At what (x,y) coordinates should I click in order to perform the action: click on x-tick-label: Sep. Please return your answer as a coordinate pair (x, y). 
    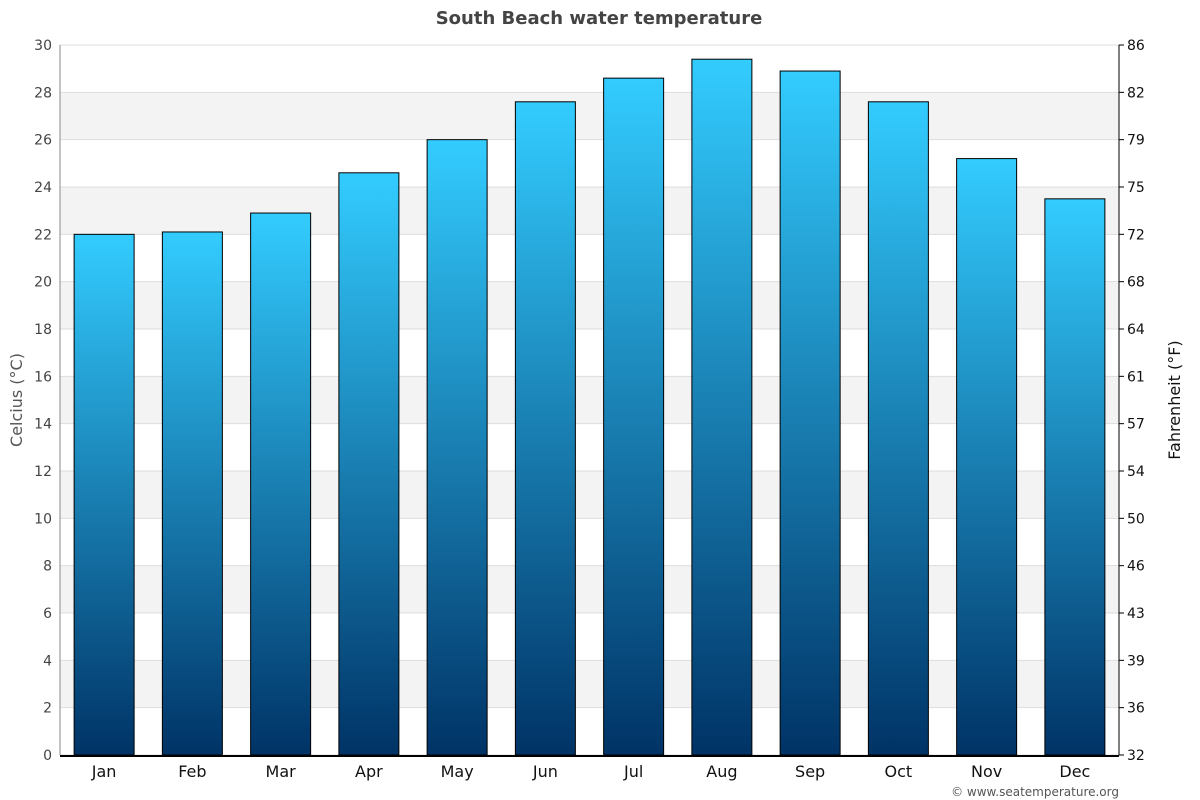
    Looking at the image, I should click on (810, 771).